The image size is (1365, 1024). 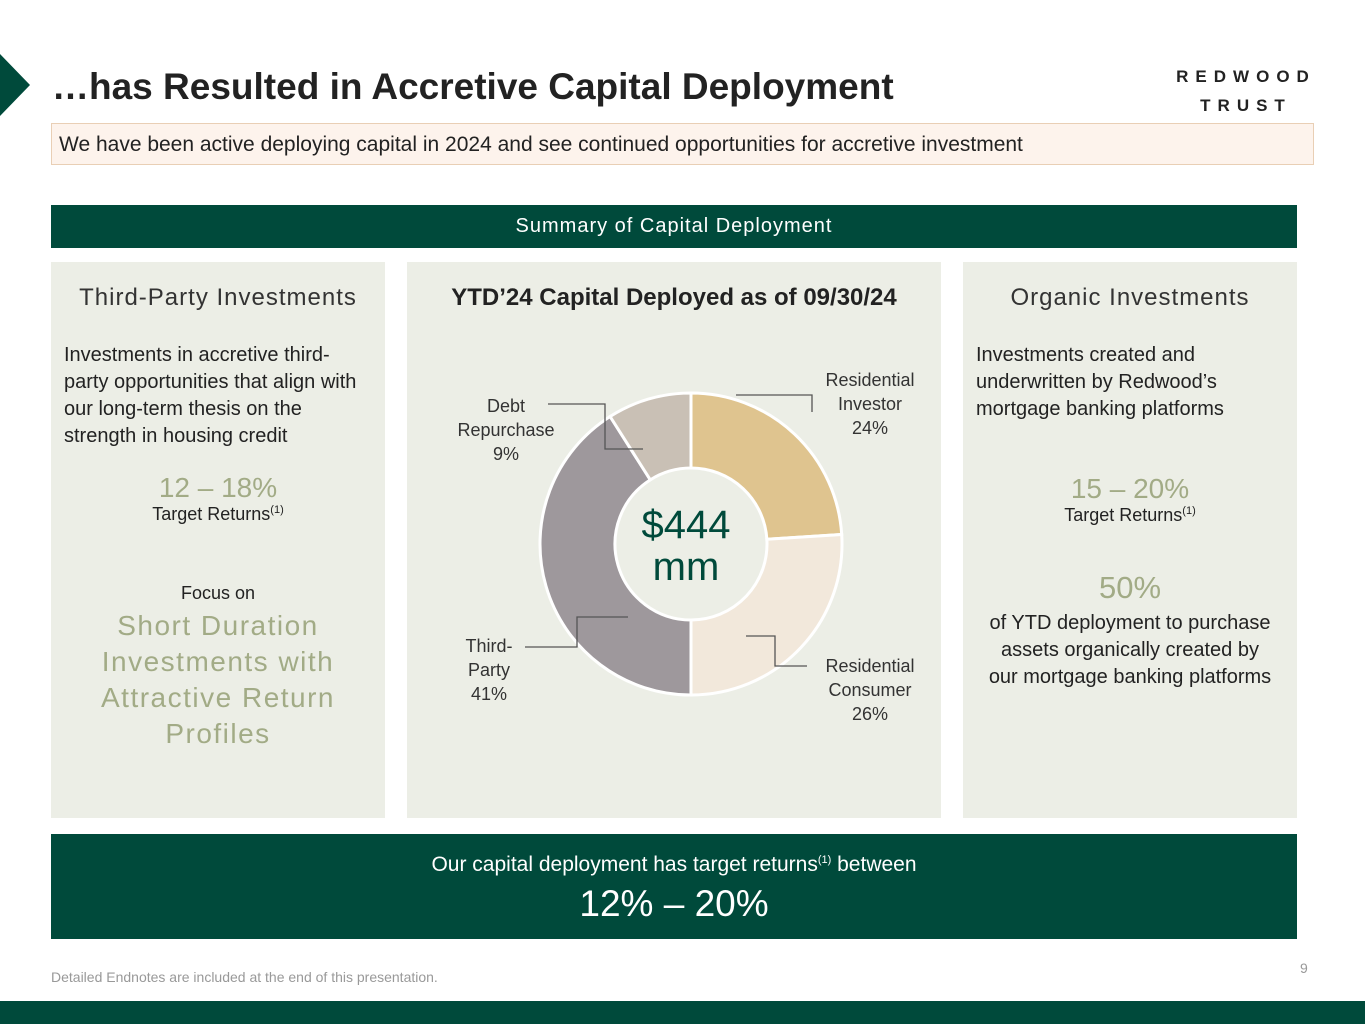 What do you see at coordinates (674, 297) in the screenshot?
I see `chart-title: YTD’24 Capital Deployed as of 09/30/24` at bounding box center [674, 297].